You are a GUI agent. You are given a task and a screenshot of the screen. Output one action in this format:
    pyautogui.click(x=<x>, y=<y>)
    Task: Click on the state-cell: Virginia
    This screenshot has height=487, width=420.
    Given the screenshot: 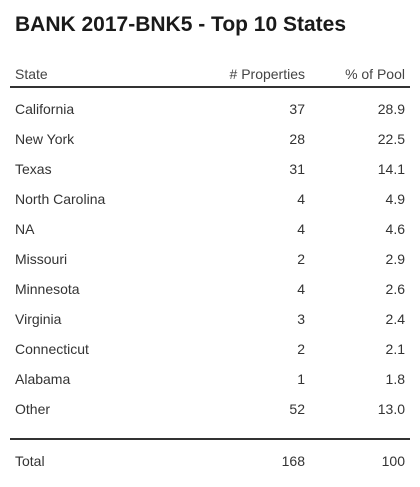 What is the action you would take?
    pyautogui.click(x=38, y=319)
    